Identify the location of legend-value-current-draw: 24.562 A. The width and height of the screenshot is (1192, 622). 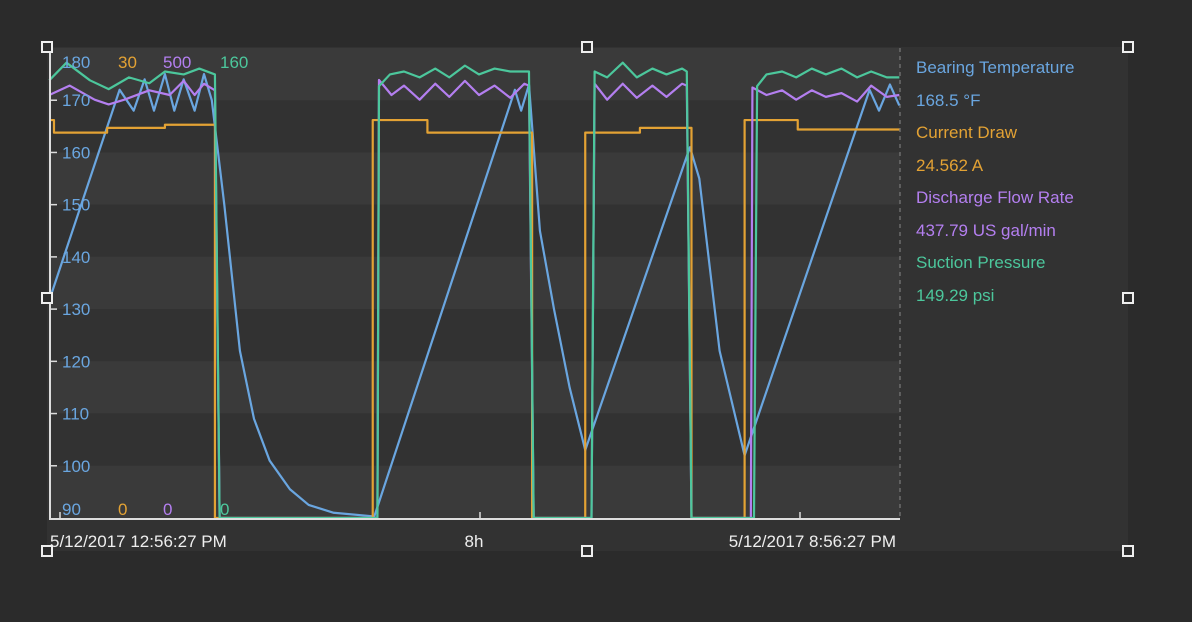
(950, 165).